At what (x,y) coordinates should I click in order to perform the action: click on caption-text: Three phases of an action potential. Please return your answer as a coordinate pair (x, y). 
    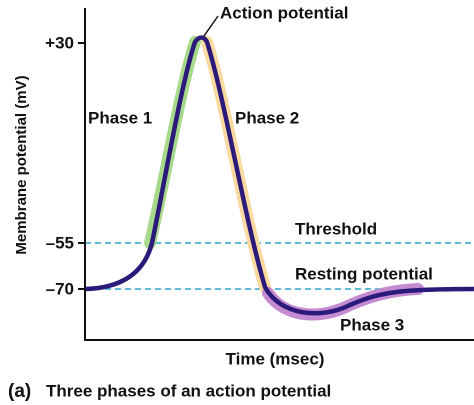
    Looking at the image, I should click on (188, 390).